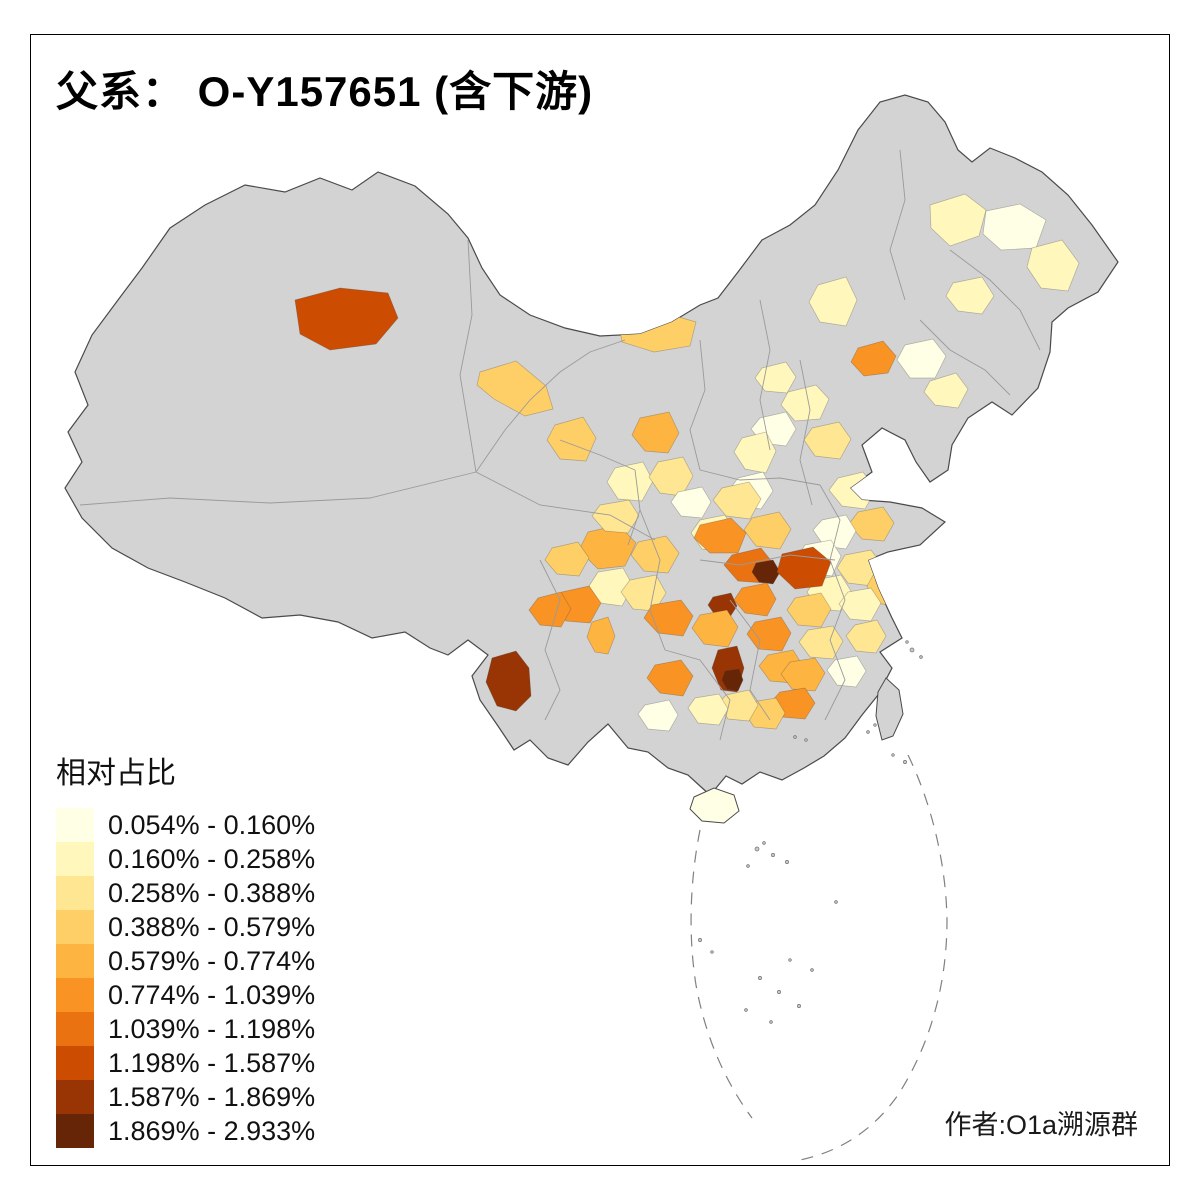 The image size is (1200, 1200). I want to click on credit-text: 作者:O1a溯源群, so click(1041, 1125).